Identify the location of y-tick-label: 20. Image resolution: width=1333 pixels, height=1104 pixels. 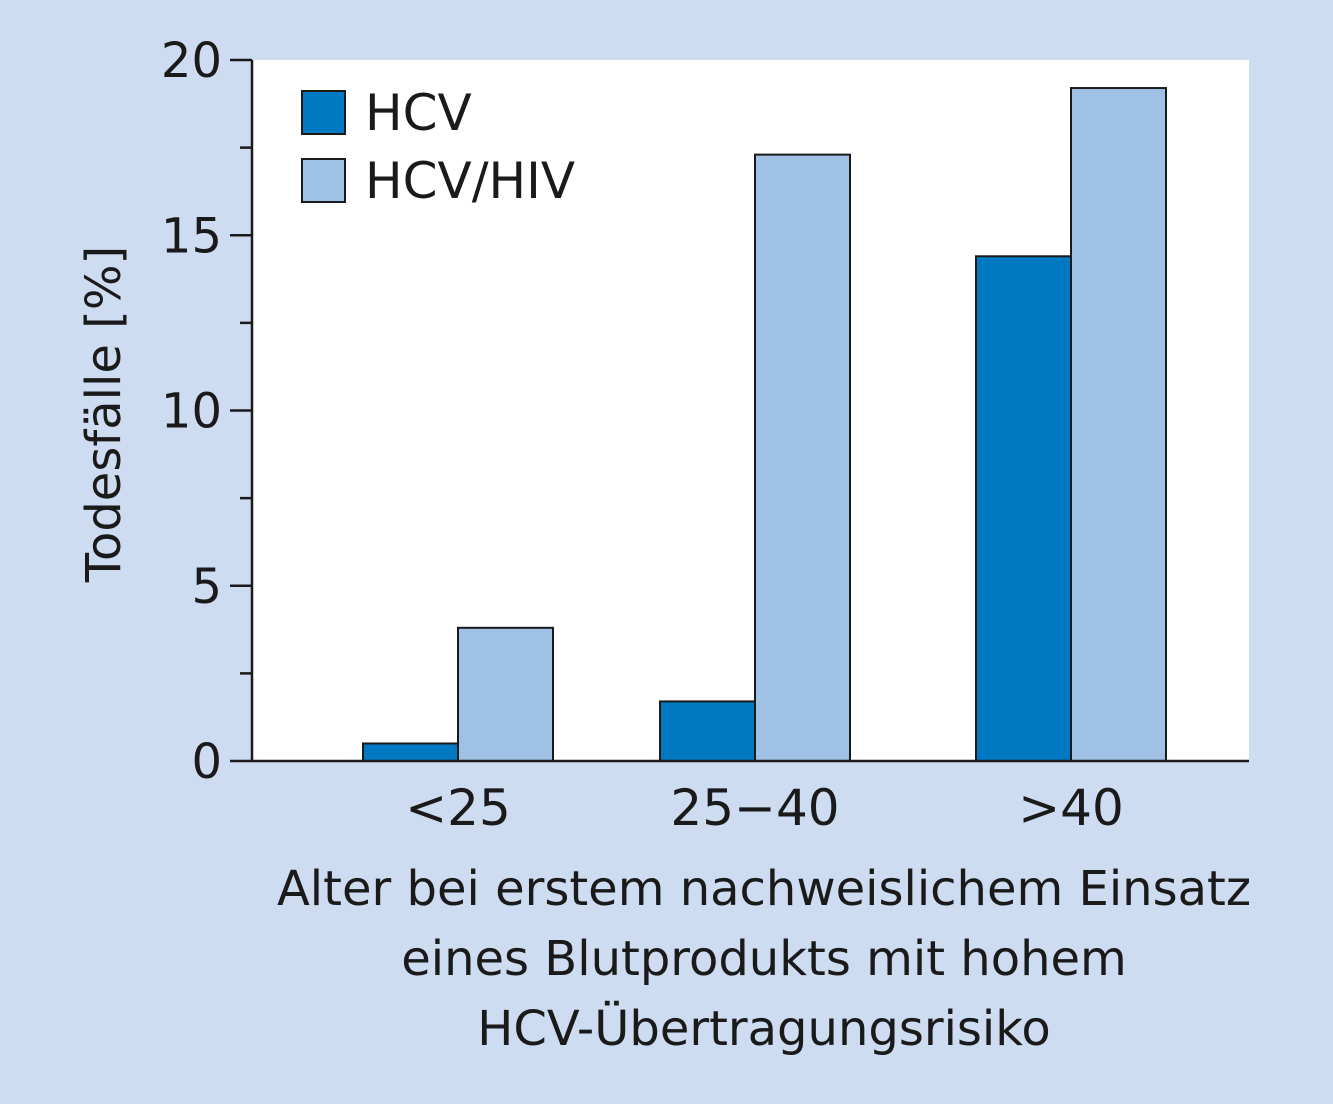
(191, 61).